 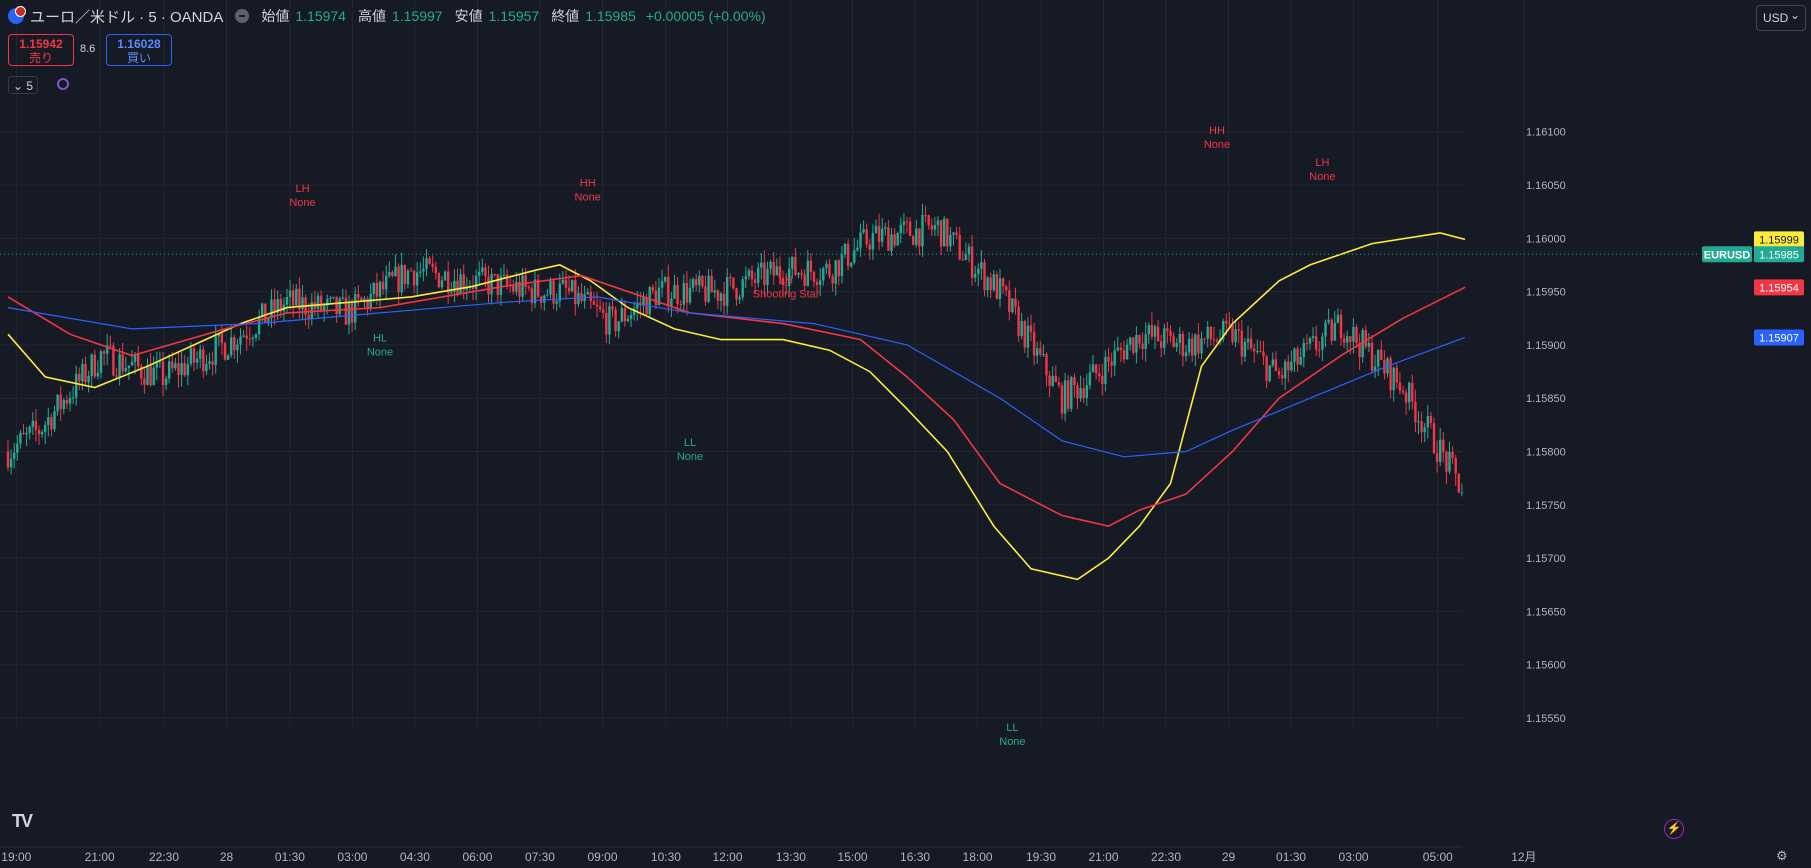 What do you see at coordinates (139, 50) in the screenshot?
I see `buy-button: 1.16028 買い` at bounding box center [139, 50].